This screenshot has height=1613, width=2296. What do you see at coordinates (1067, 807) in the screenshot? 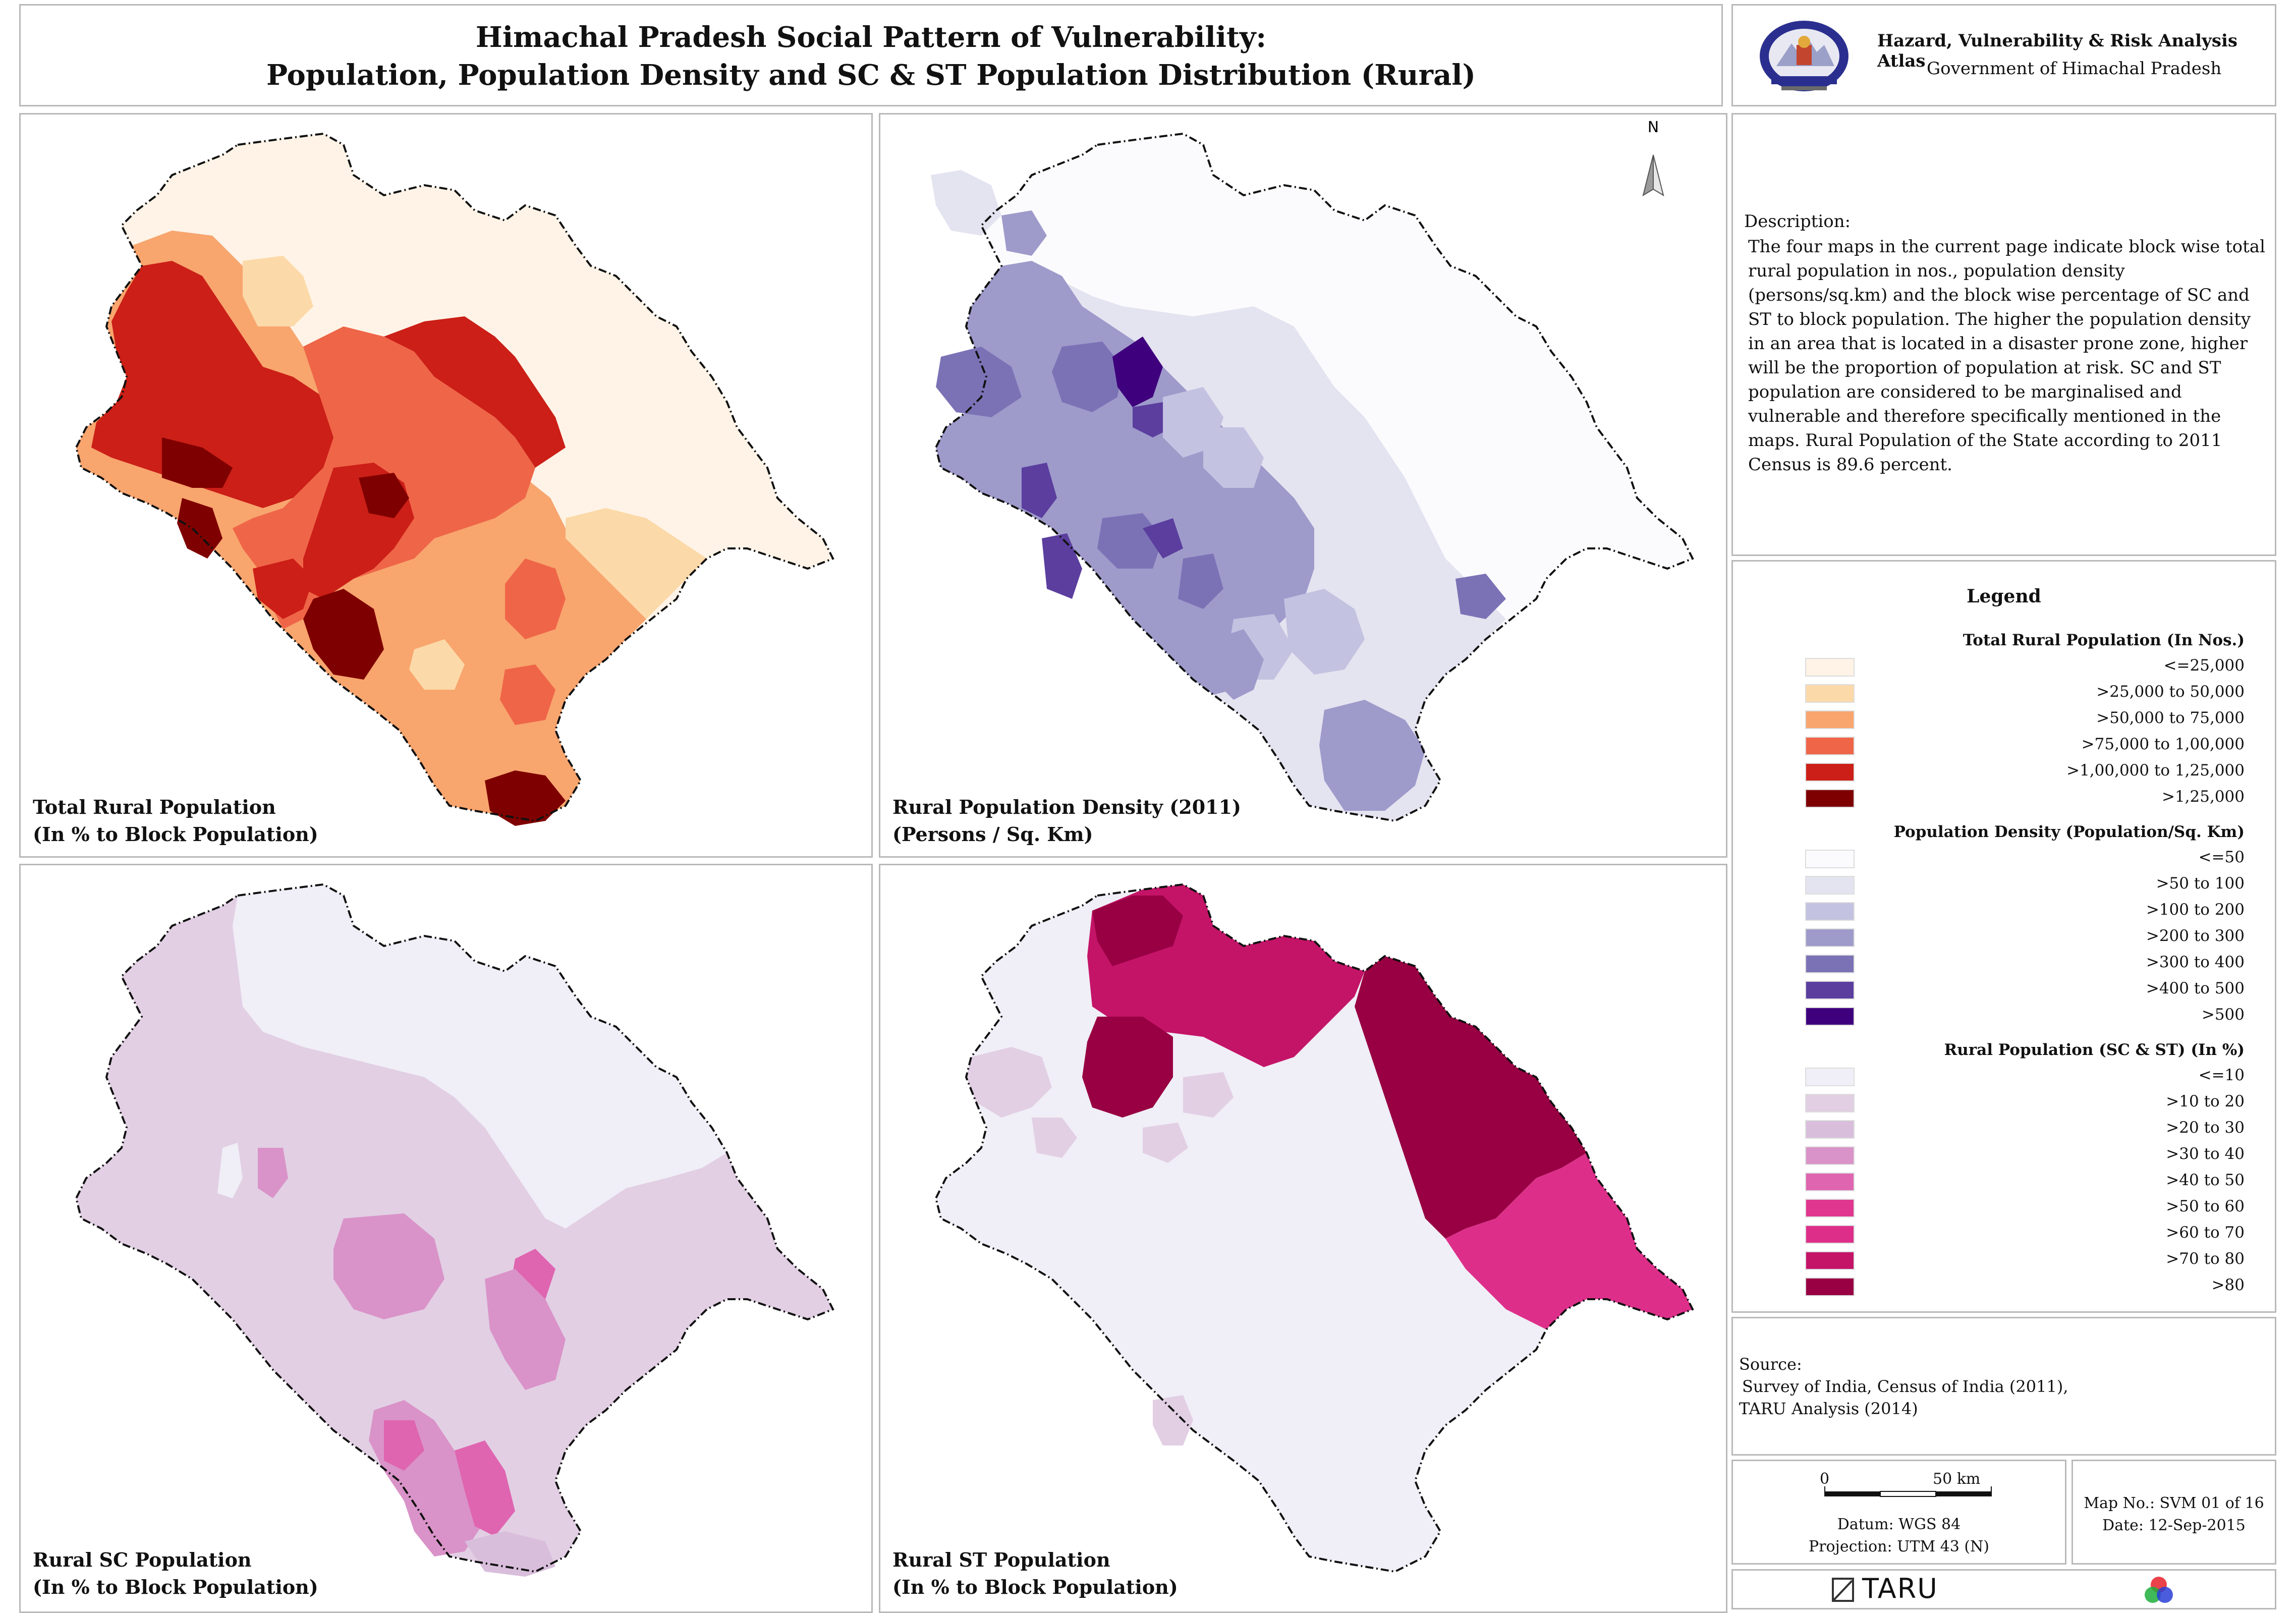
I see `map-caption-title: Rural Population Density (2011)` at bounding box center [1067, 807].